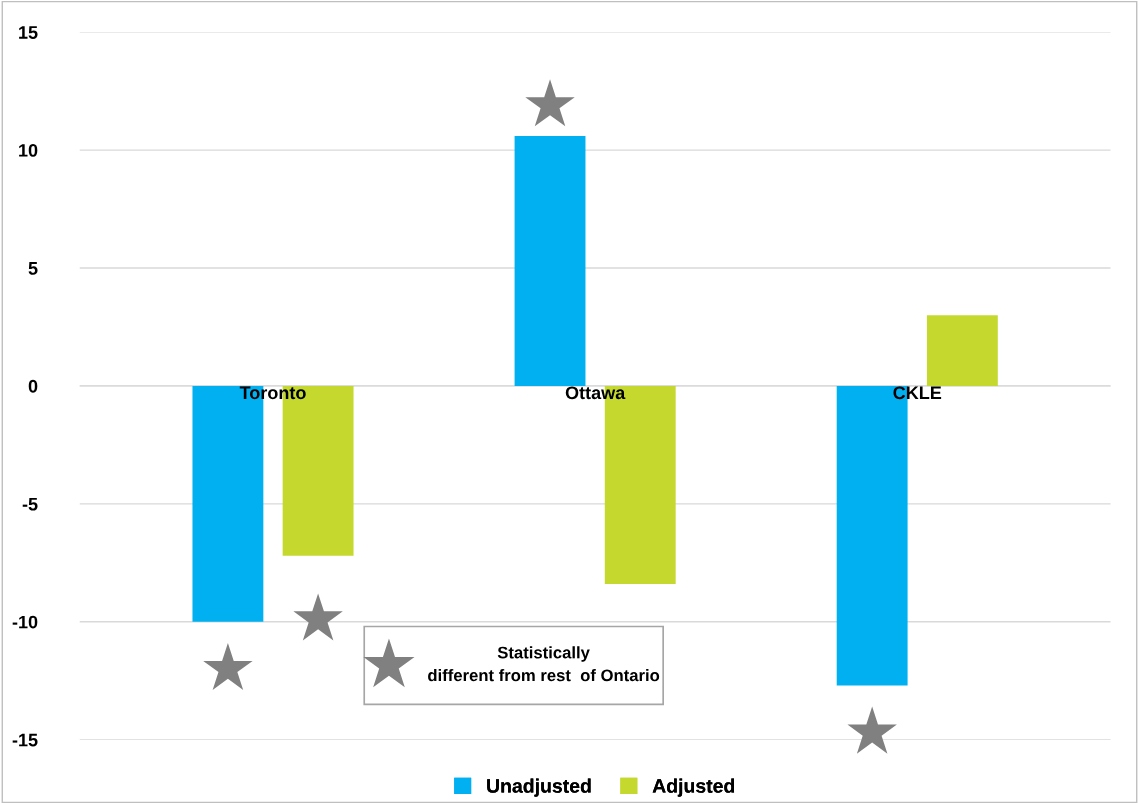 The width and height of the screenshot is (1139, 804). I want to click on x-tick-label: Toronto, so click(272, 393).